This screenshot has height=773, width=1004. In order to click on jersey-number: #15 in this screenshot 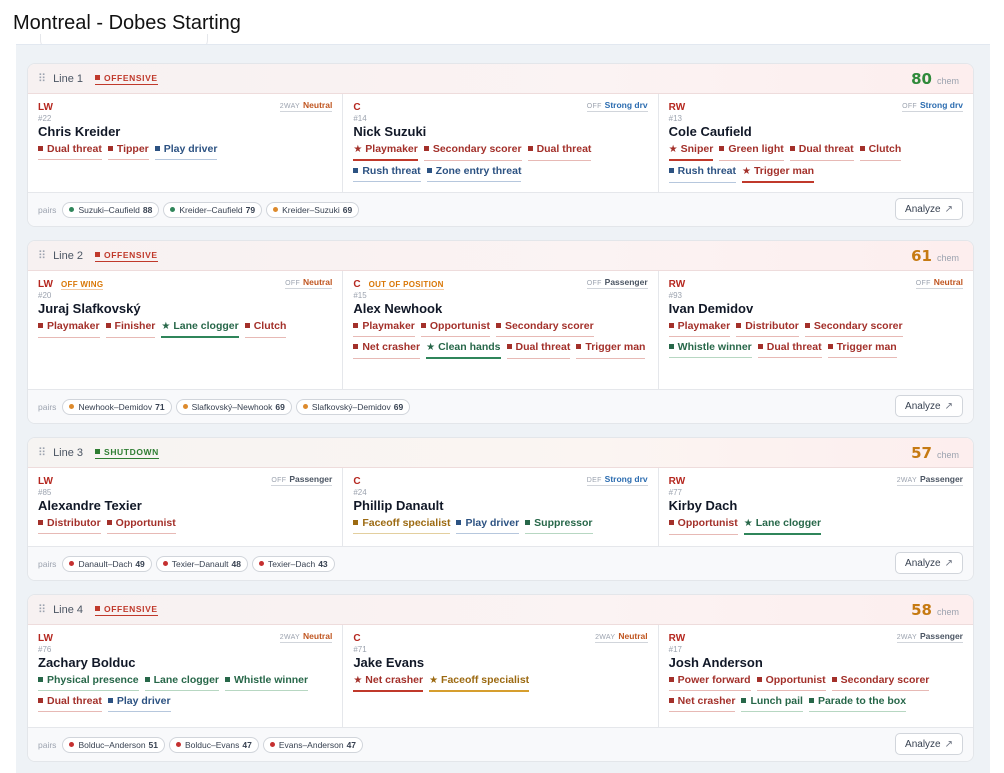, I will do `click(360, 295)`.